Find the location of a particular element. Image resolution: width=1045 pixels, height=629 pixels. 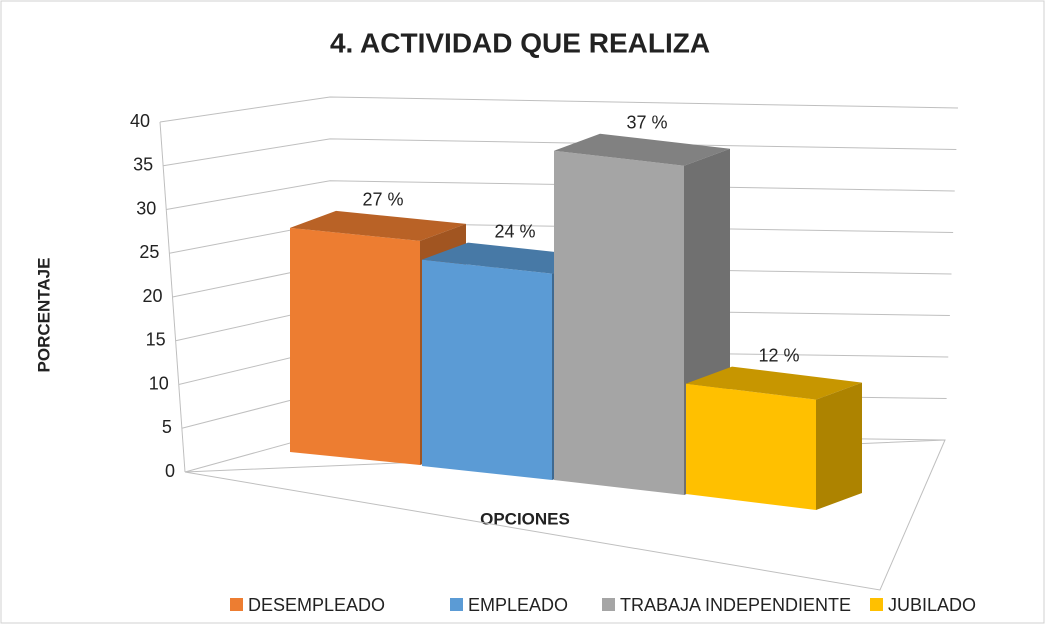

data-label: 37 % is located at coordinates (646, 122).